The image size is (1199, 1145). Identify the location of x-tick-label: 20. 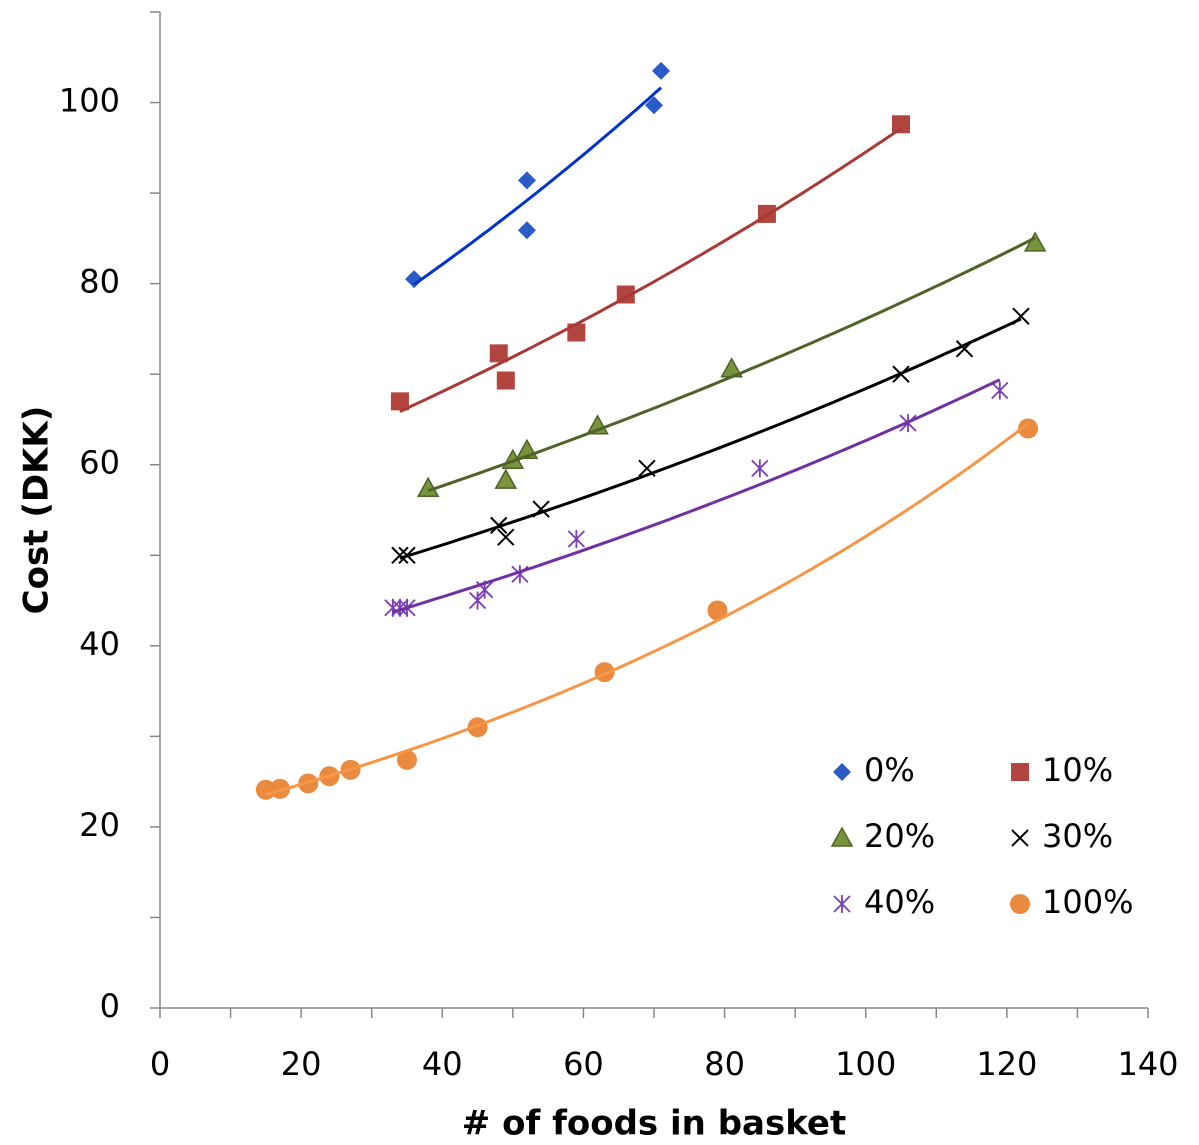
(301, 1064).